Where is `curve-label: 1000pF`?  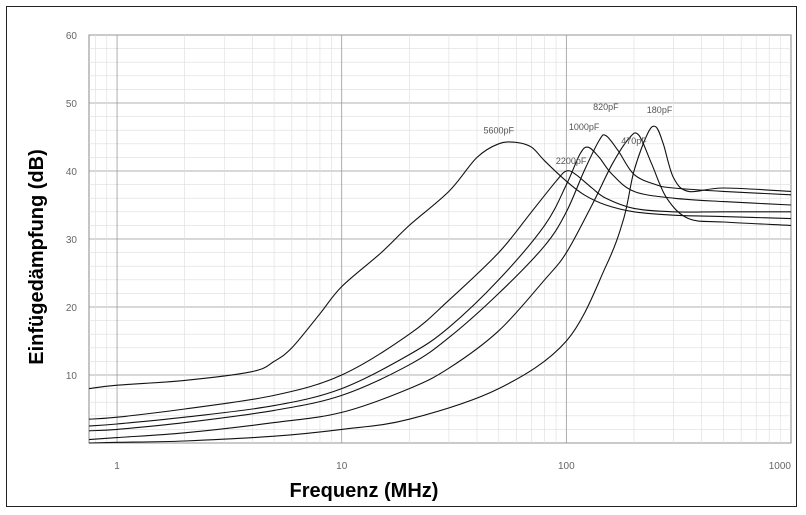 curve-label: 1000pF is located at coordinates (584, 127).